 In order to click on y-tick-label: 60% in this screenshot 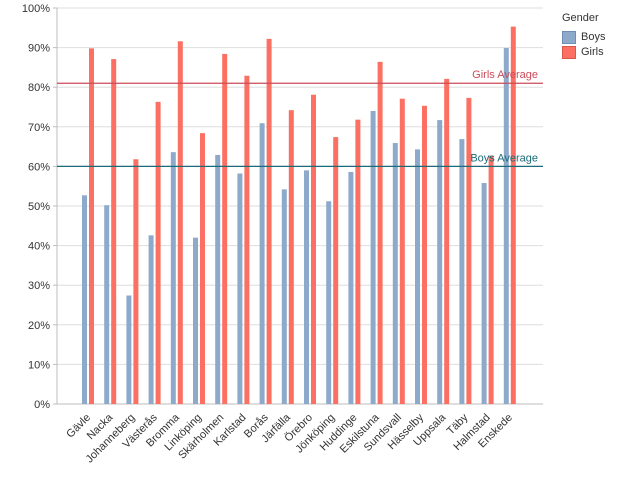, I will do `click(39, 167)`.